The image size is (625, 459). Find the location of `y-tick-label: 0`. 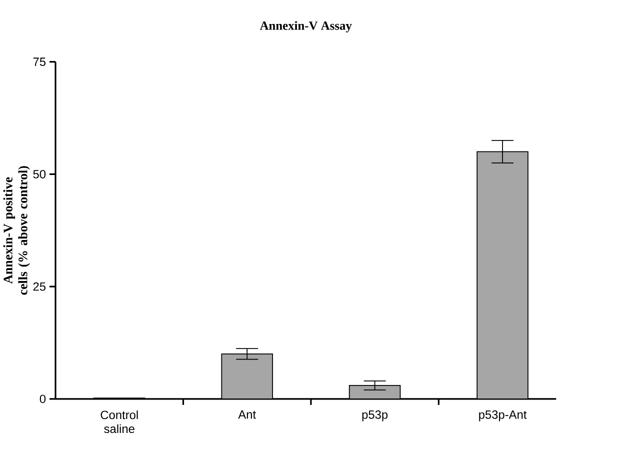

y-tick-label: 0 is located at coordinates (43, 399).